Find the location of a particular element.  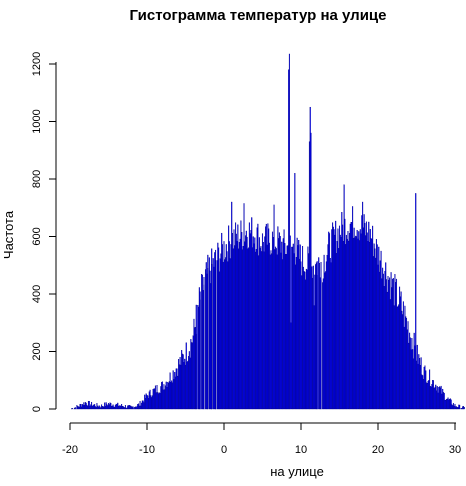

y-tick-label: 200 is located at coordinates (37, 351).